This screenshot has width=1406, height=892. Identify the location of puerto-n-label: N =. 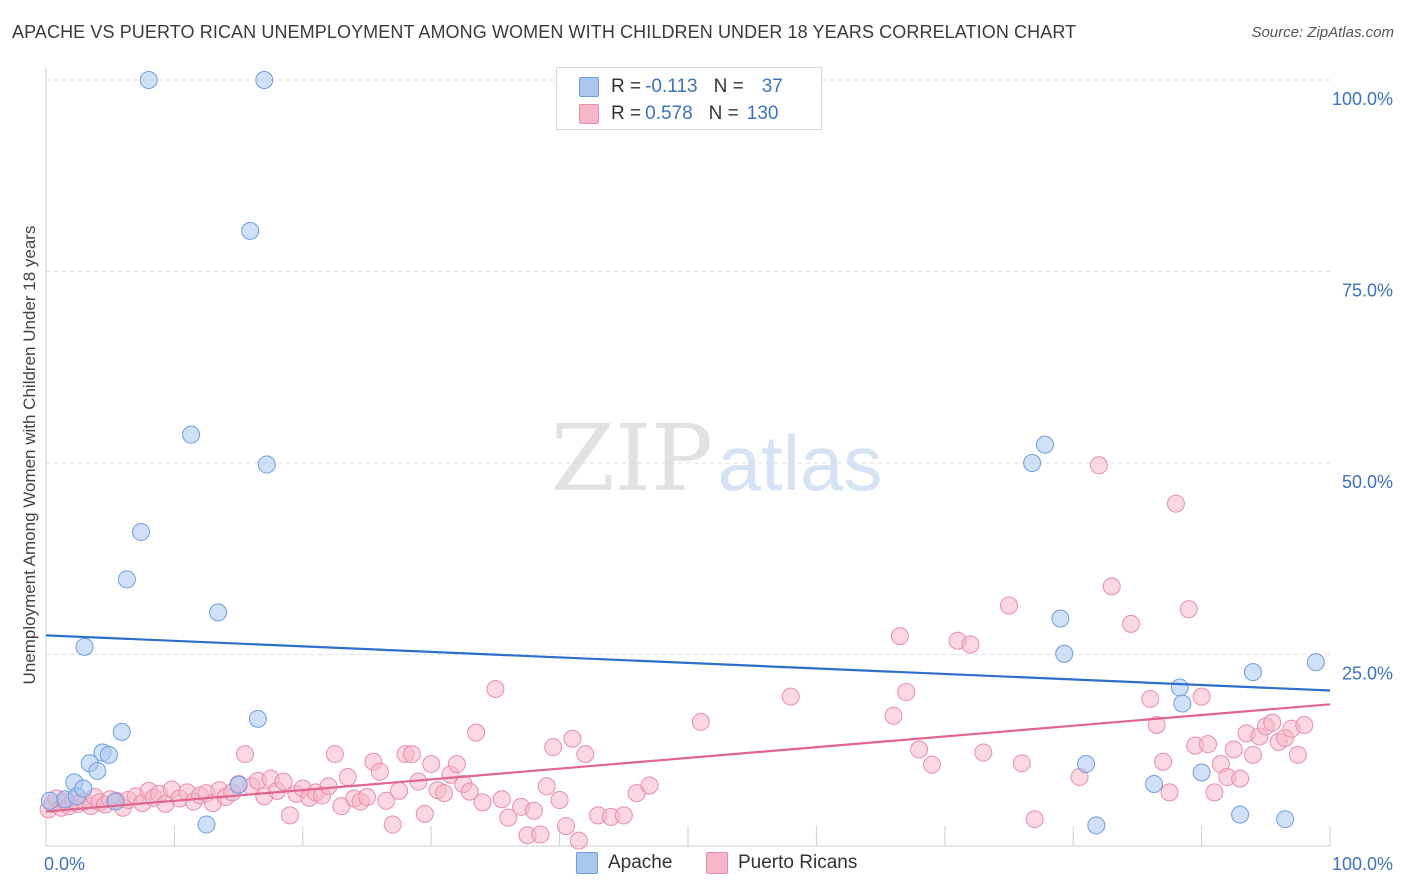
(723, 113).